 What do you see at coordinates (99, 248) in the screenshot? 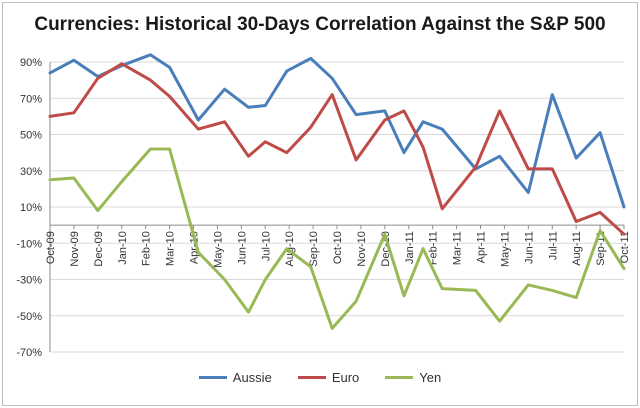
I see `x-tick-label: Dec-09` at bounding box center [99, 248].